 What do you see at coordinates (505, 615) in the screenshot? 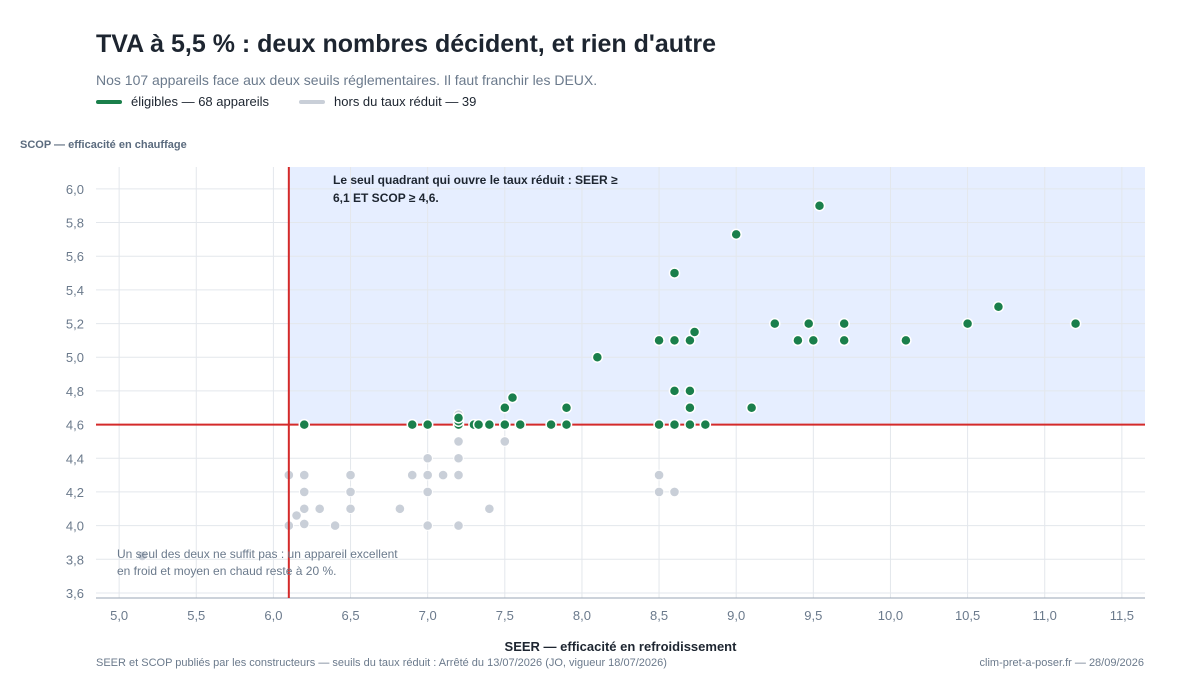
I see `x-tick-label: 7,5` at bounding box center [505, 615].